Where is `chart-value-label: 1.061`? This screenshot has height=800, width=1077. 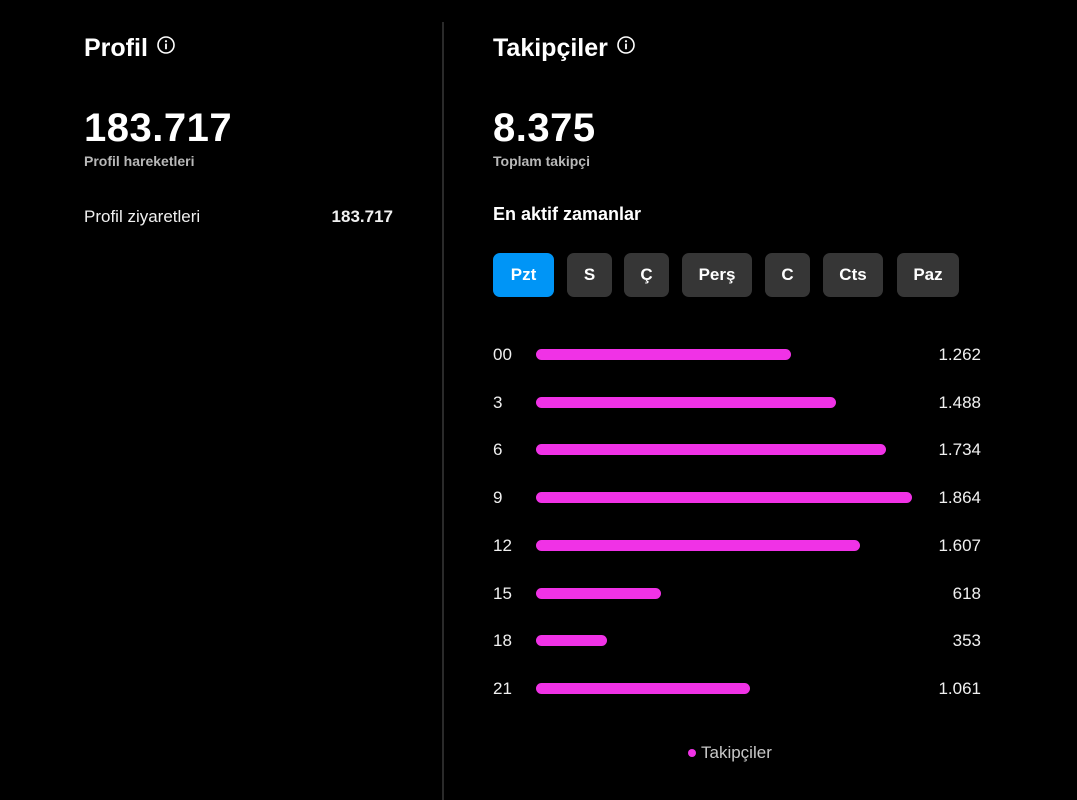 chart-value-label: 1.061 is located at coordinates (959, 688).